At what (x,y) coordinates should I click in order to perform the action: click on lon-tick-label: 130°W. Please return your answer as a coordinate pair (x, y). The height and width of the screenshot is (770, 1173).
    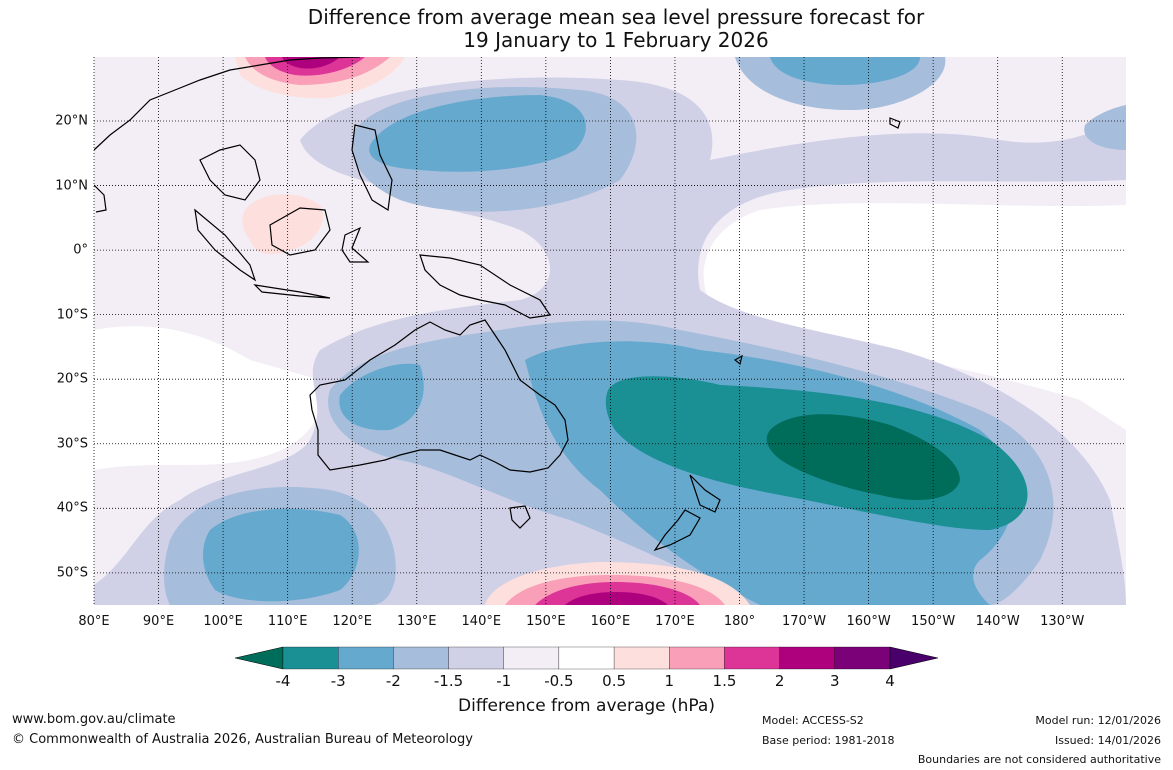
    Looking at the image, I should click on (1062, 621).